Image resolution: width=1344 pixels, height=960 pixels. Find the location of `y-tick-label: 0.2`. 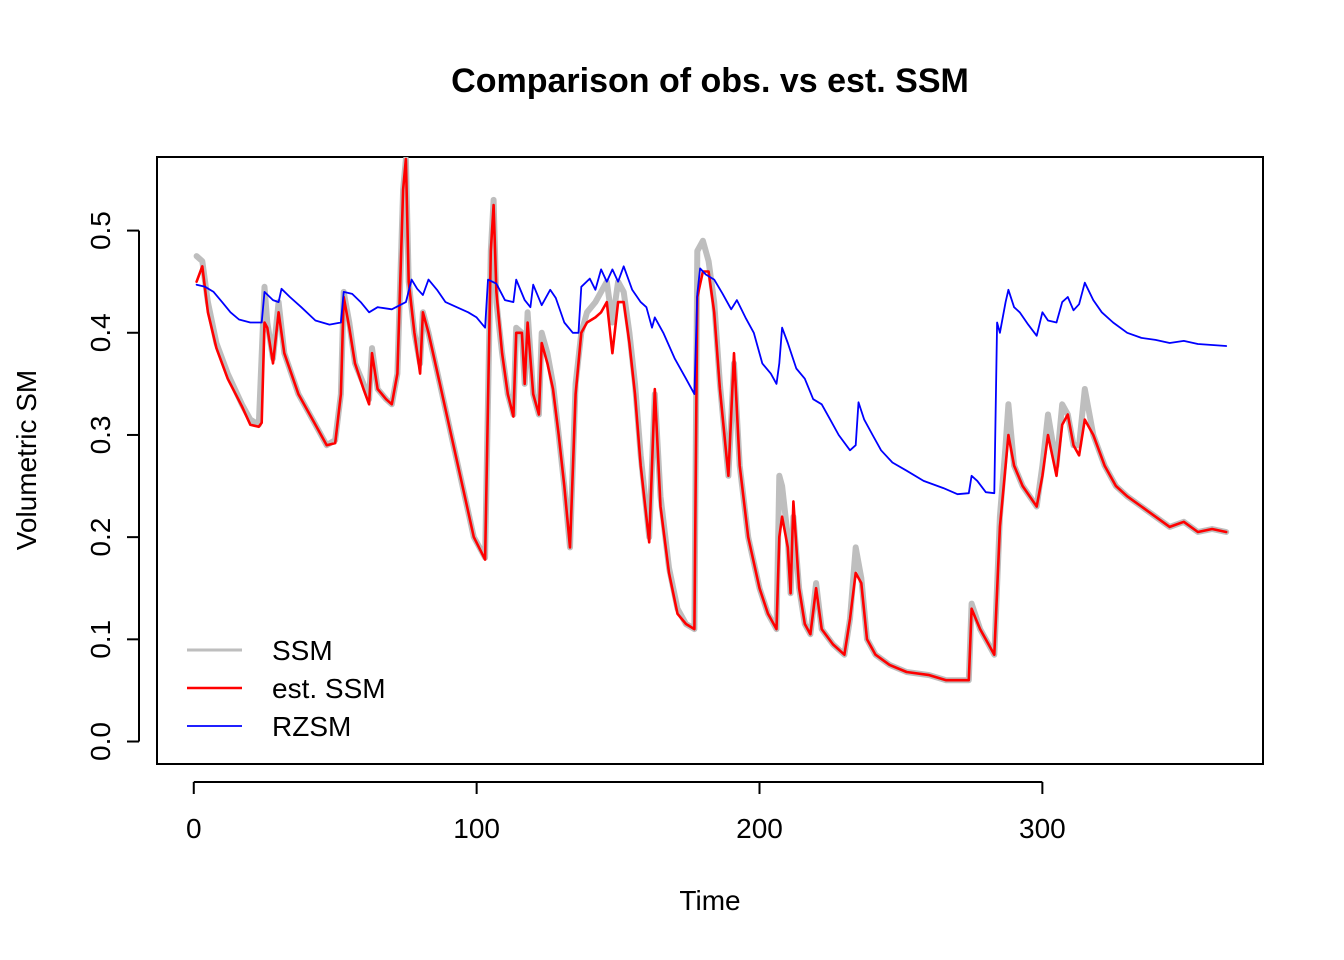

y-tick-label: 0.2 is located at coordinates (100, 537).